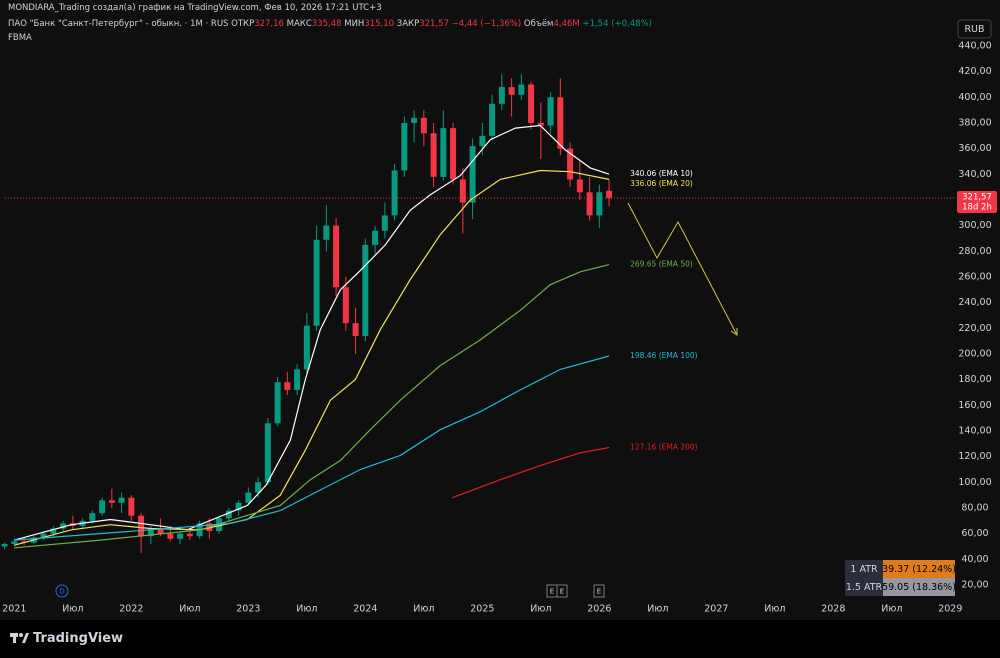 The image size is (1000, 658). Describe the element at coordinates (974, 225) in the screenshot. I see `y-tick-label: 300,00` at that location.